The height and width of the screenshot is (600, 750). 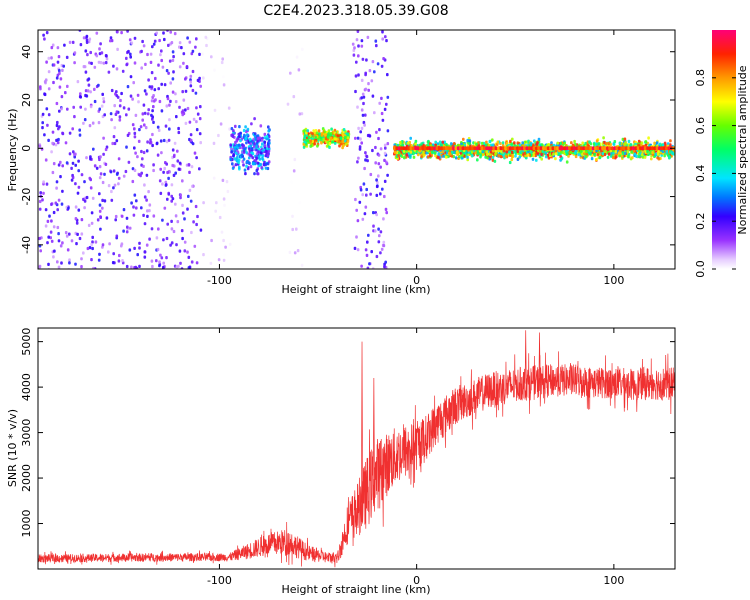 What do you see at coordinates (700, 126) in the screenshot?
I see `colorbar-tick-label: 0.6` at bounding box center [700, 126].